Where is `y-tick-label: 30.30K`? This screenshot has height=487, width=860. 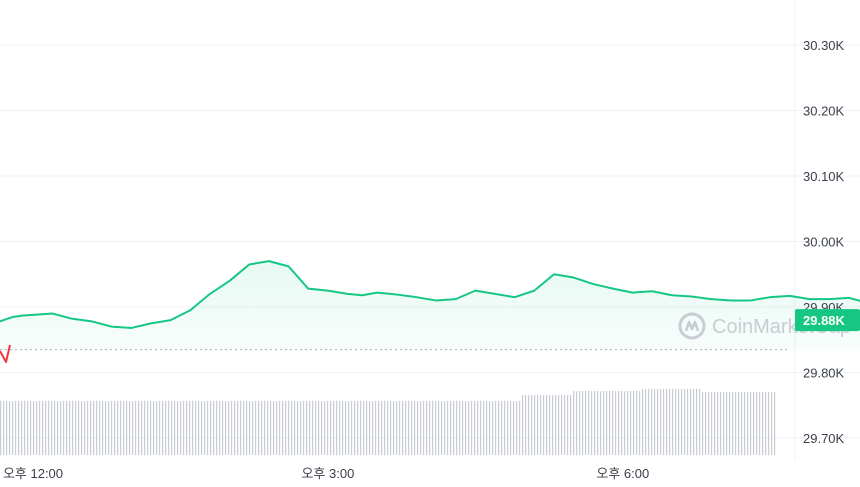 y-tick-label: 30.30K is located at coordinates (824, 45).